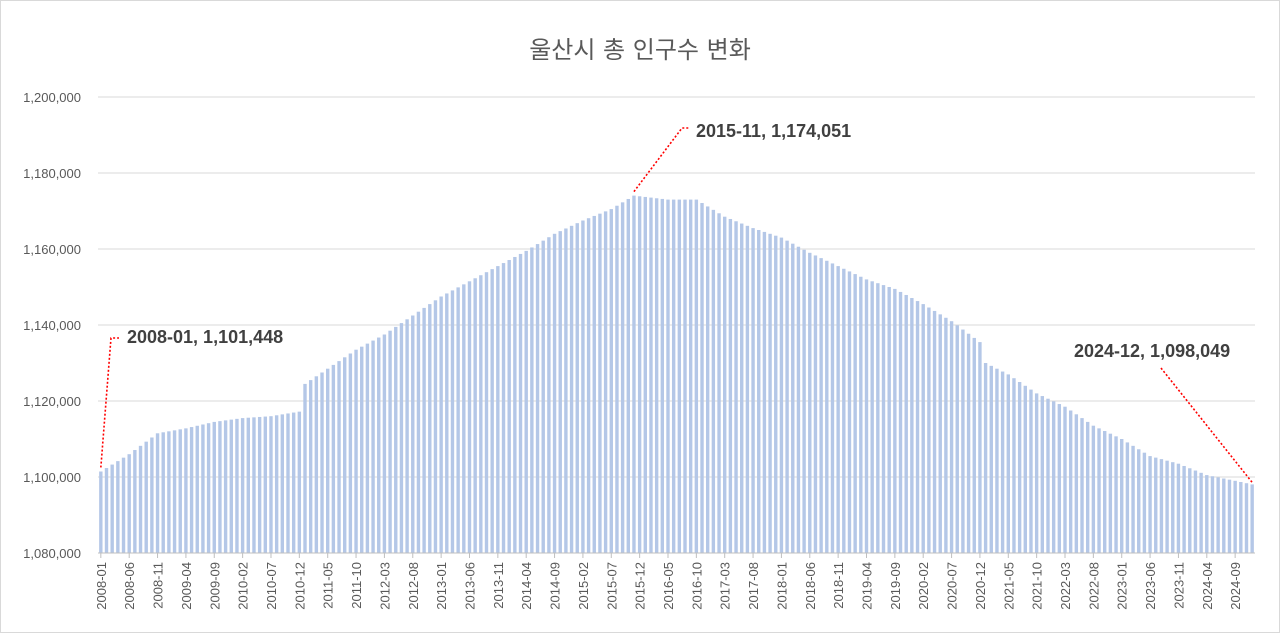  What do you see at coordinates (661, 160) in the screenshot?
I see `leader-peak` at bounding box center [661, 160].